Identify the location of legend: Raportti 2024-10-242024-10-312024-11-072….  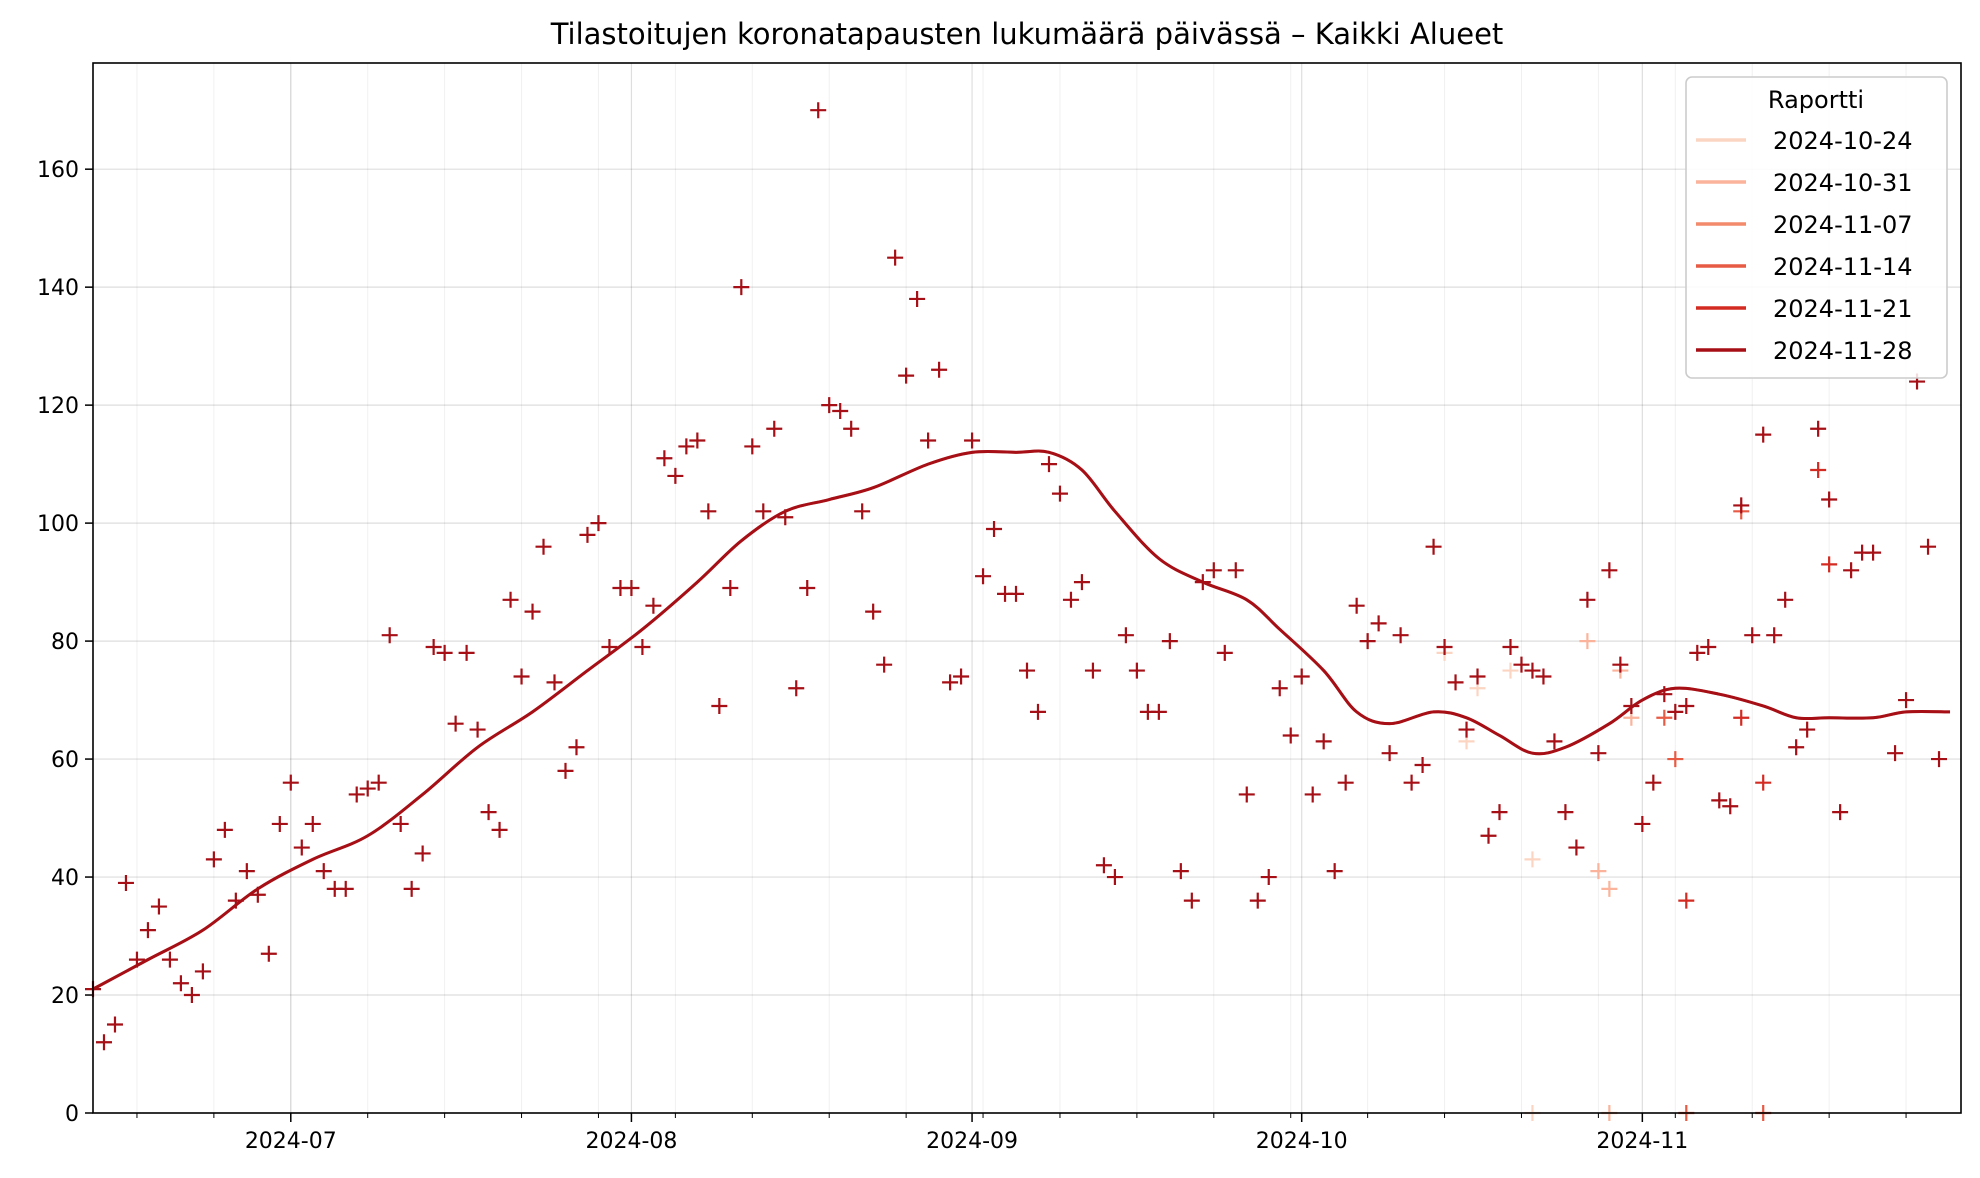
(1816, 227).